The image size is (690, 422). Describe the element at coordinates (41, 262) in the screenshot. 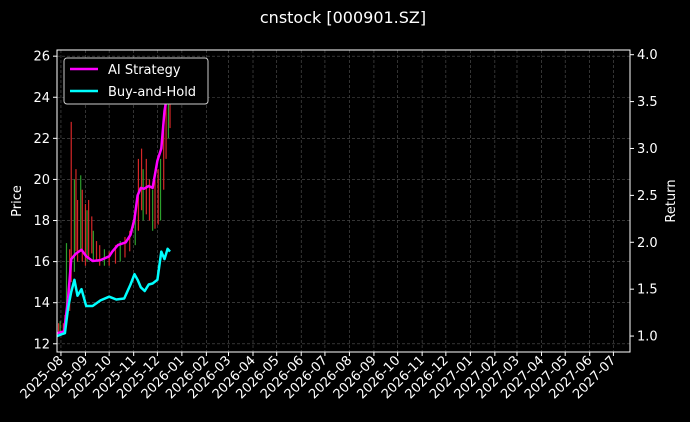

I see `y-tick-label: 16` at that location.